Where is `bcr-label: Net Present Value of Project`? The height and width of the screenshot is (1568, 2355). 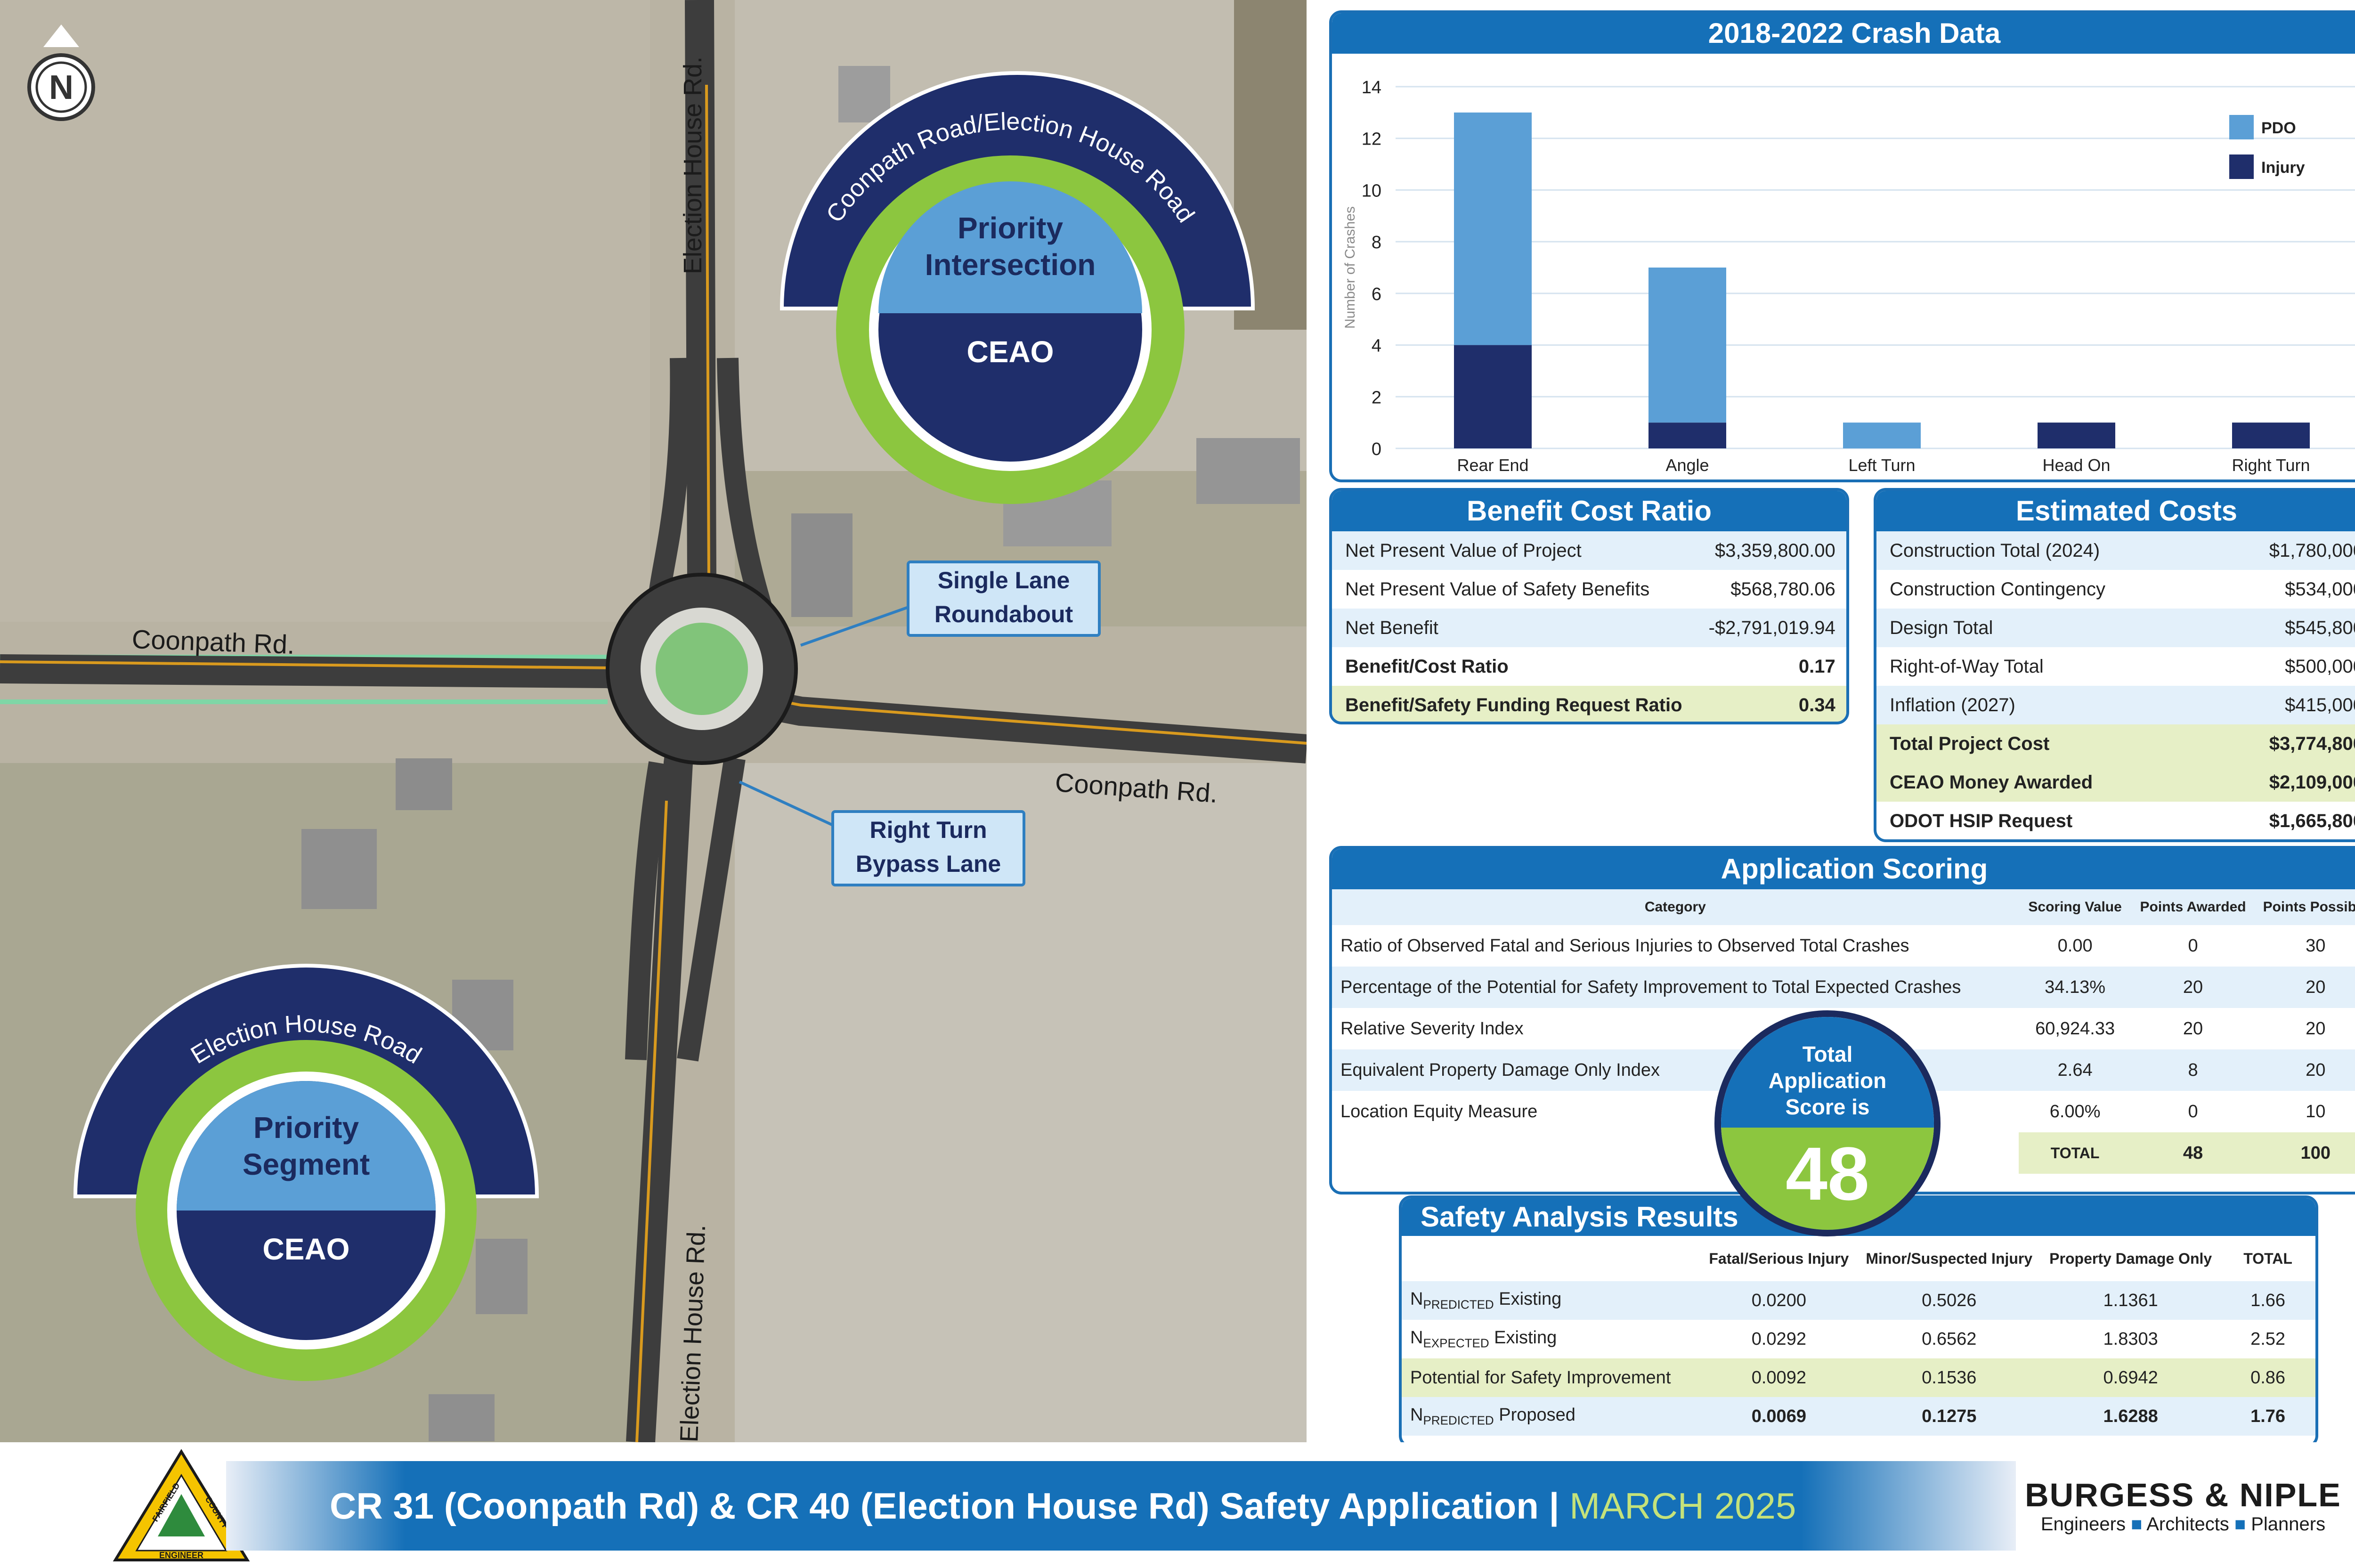
bcr-label: Net Present Value of Project is located at coordinates (1514, 550).